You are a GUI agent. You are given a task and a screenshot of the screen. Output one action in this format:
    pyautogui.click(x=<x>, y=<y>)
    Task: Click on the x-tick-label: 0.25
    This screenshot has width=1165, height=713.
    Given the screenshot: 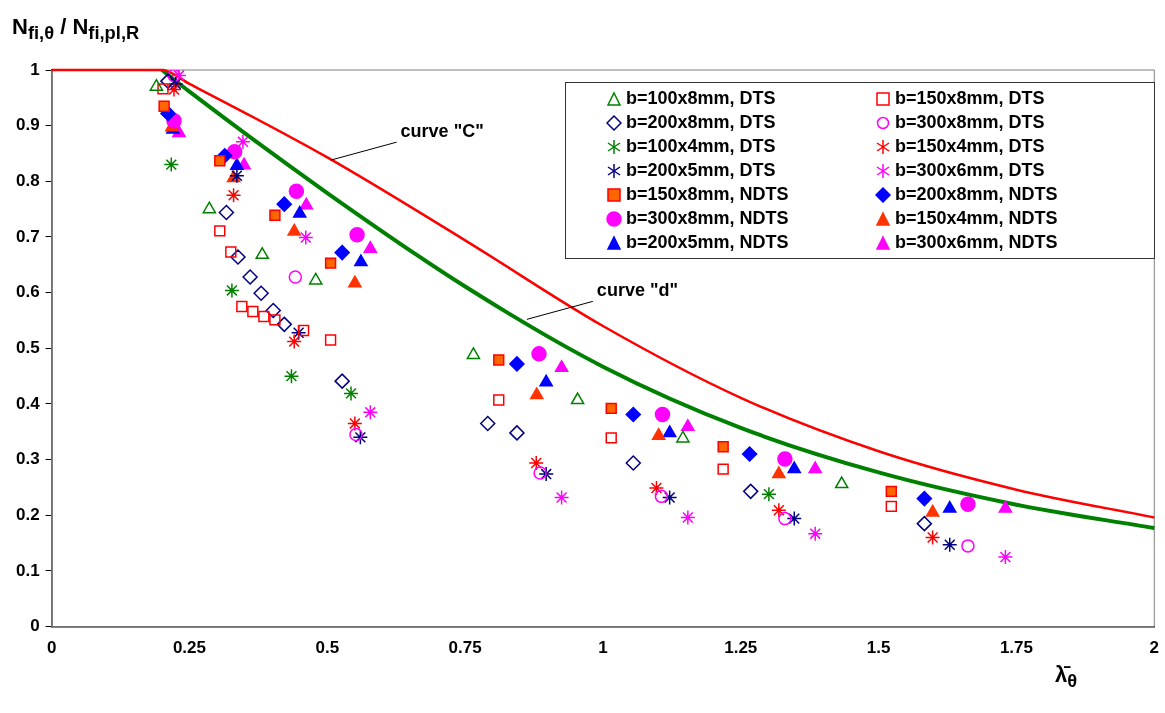 What is the action you would take?
    pyautogui.click(x=189, y=648)
    